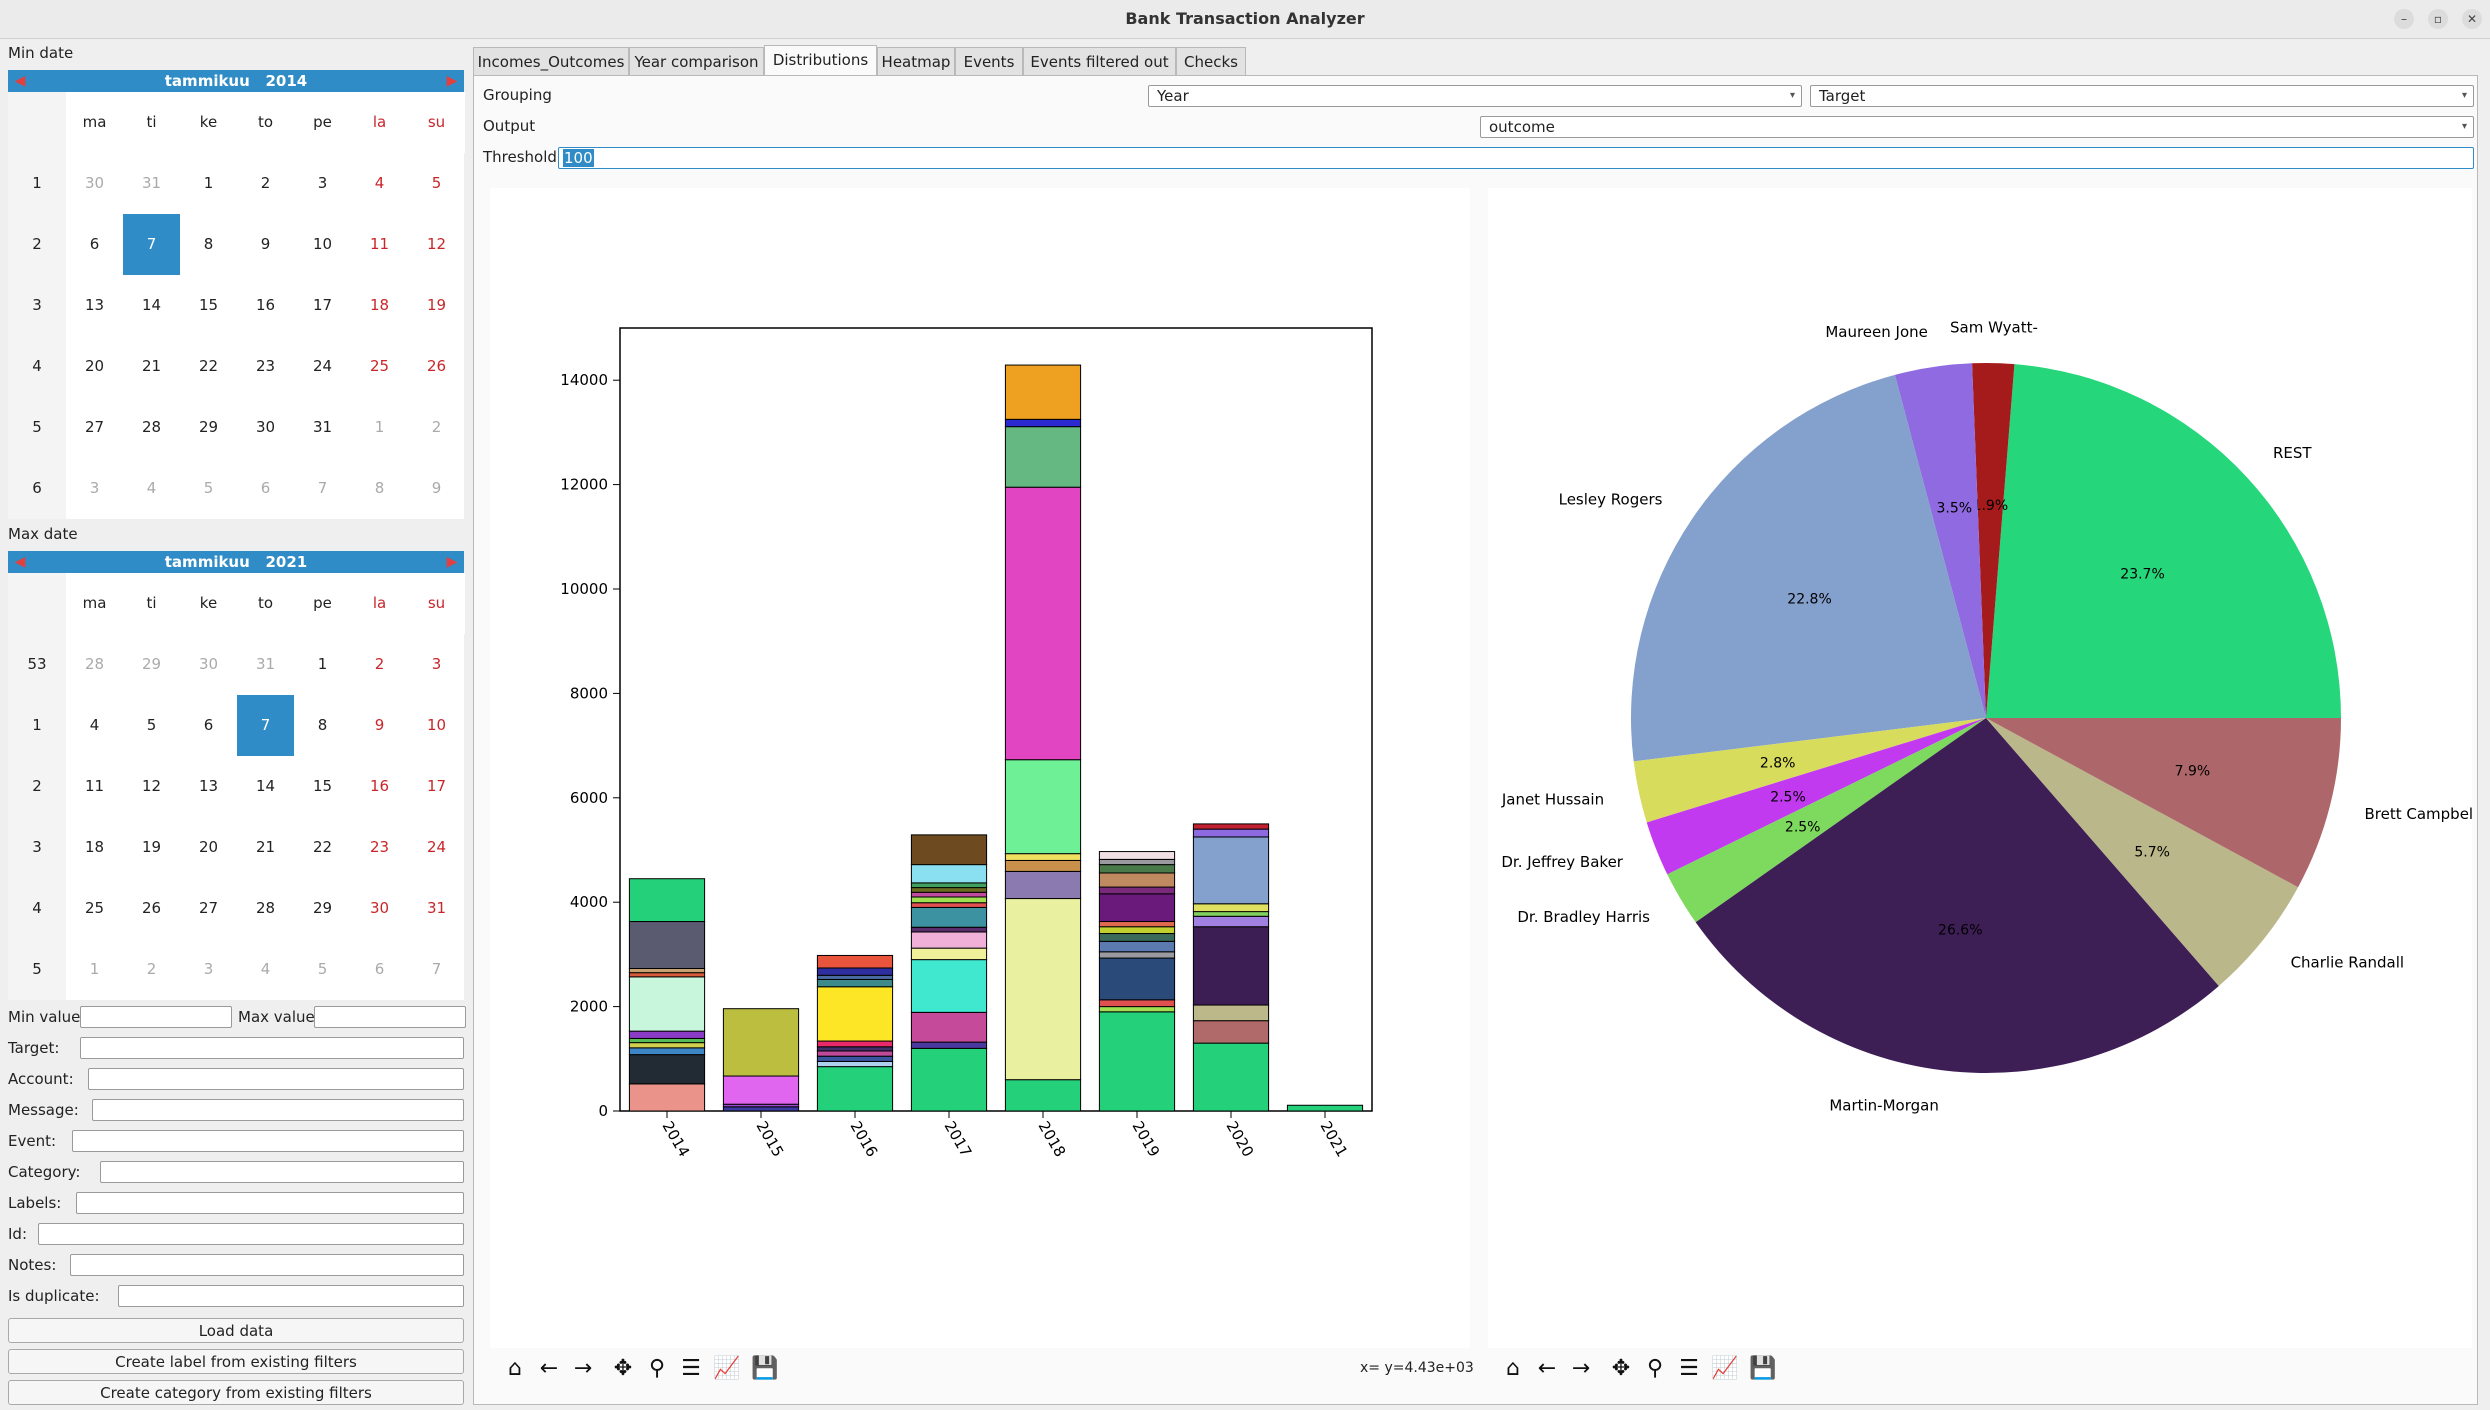 The width and height of the screenshot is (2490, 1410). I want to click on close-button: ✕, so click(2472, 19).